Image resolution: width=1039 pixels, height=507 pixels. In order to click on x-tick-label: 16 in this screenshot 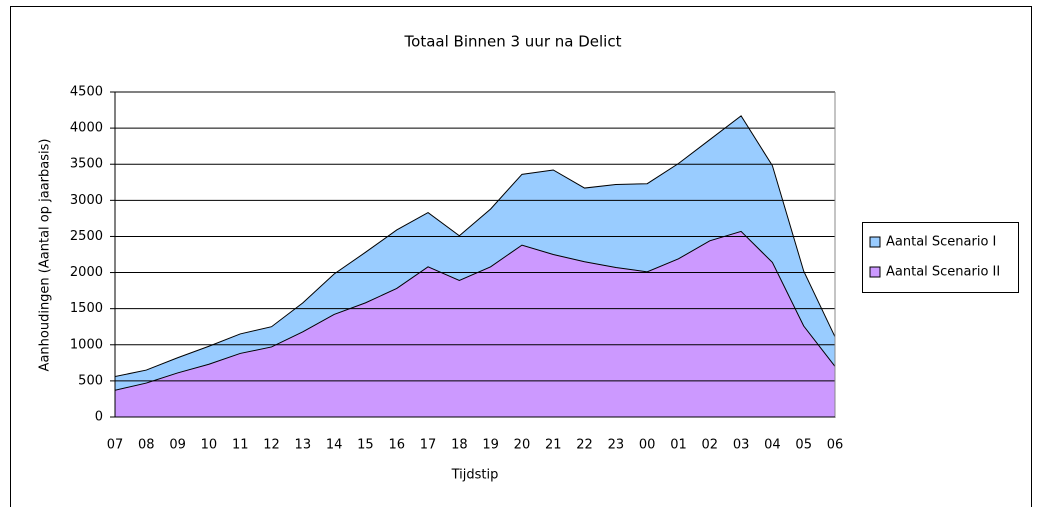, I will do `click(396, 445)`.